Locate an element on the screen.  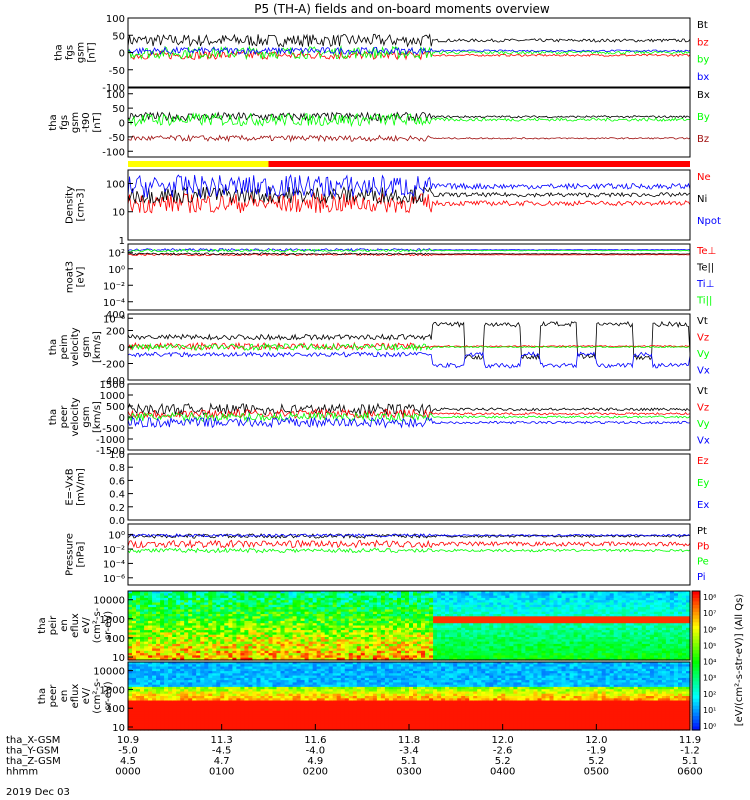
y-axis-label: [km/s] is located at coordinates (97, 347).